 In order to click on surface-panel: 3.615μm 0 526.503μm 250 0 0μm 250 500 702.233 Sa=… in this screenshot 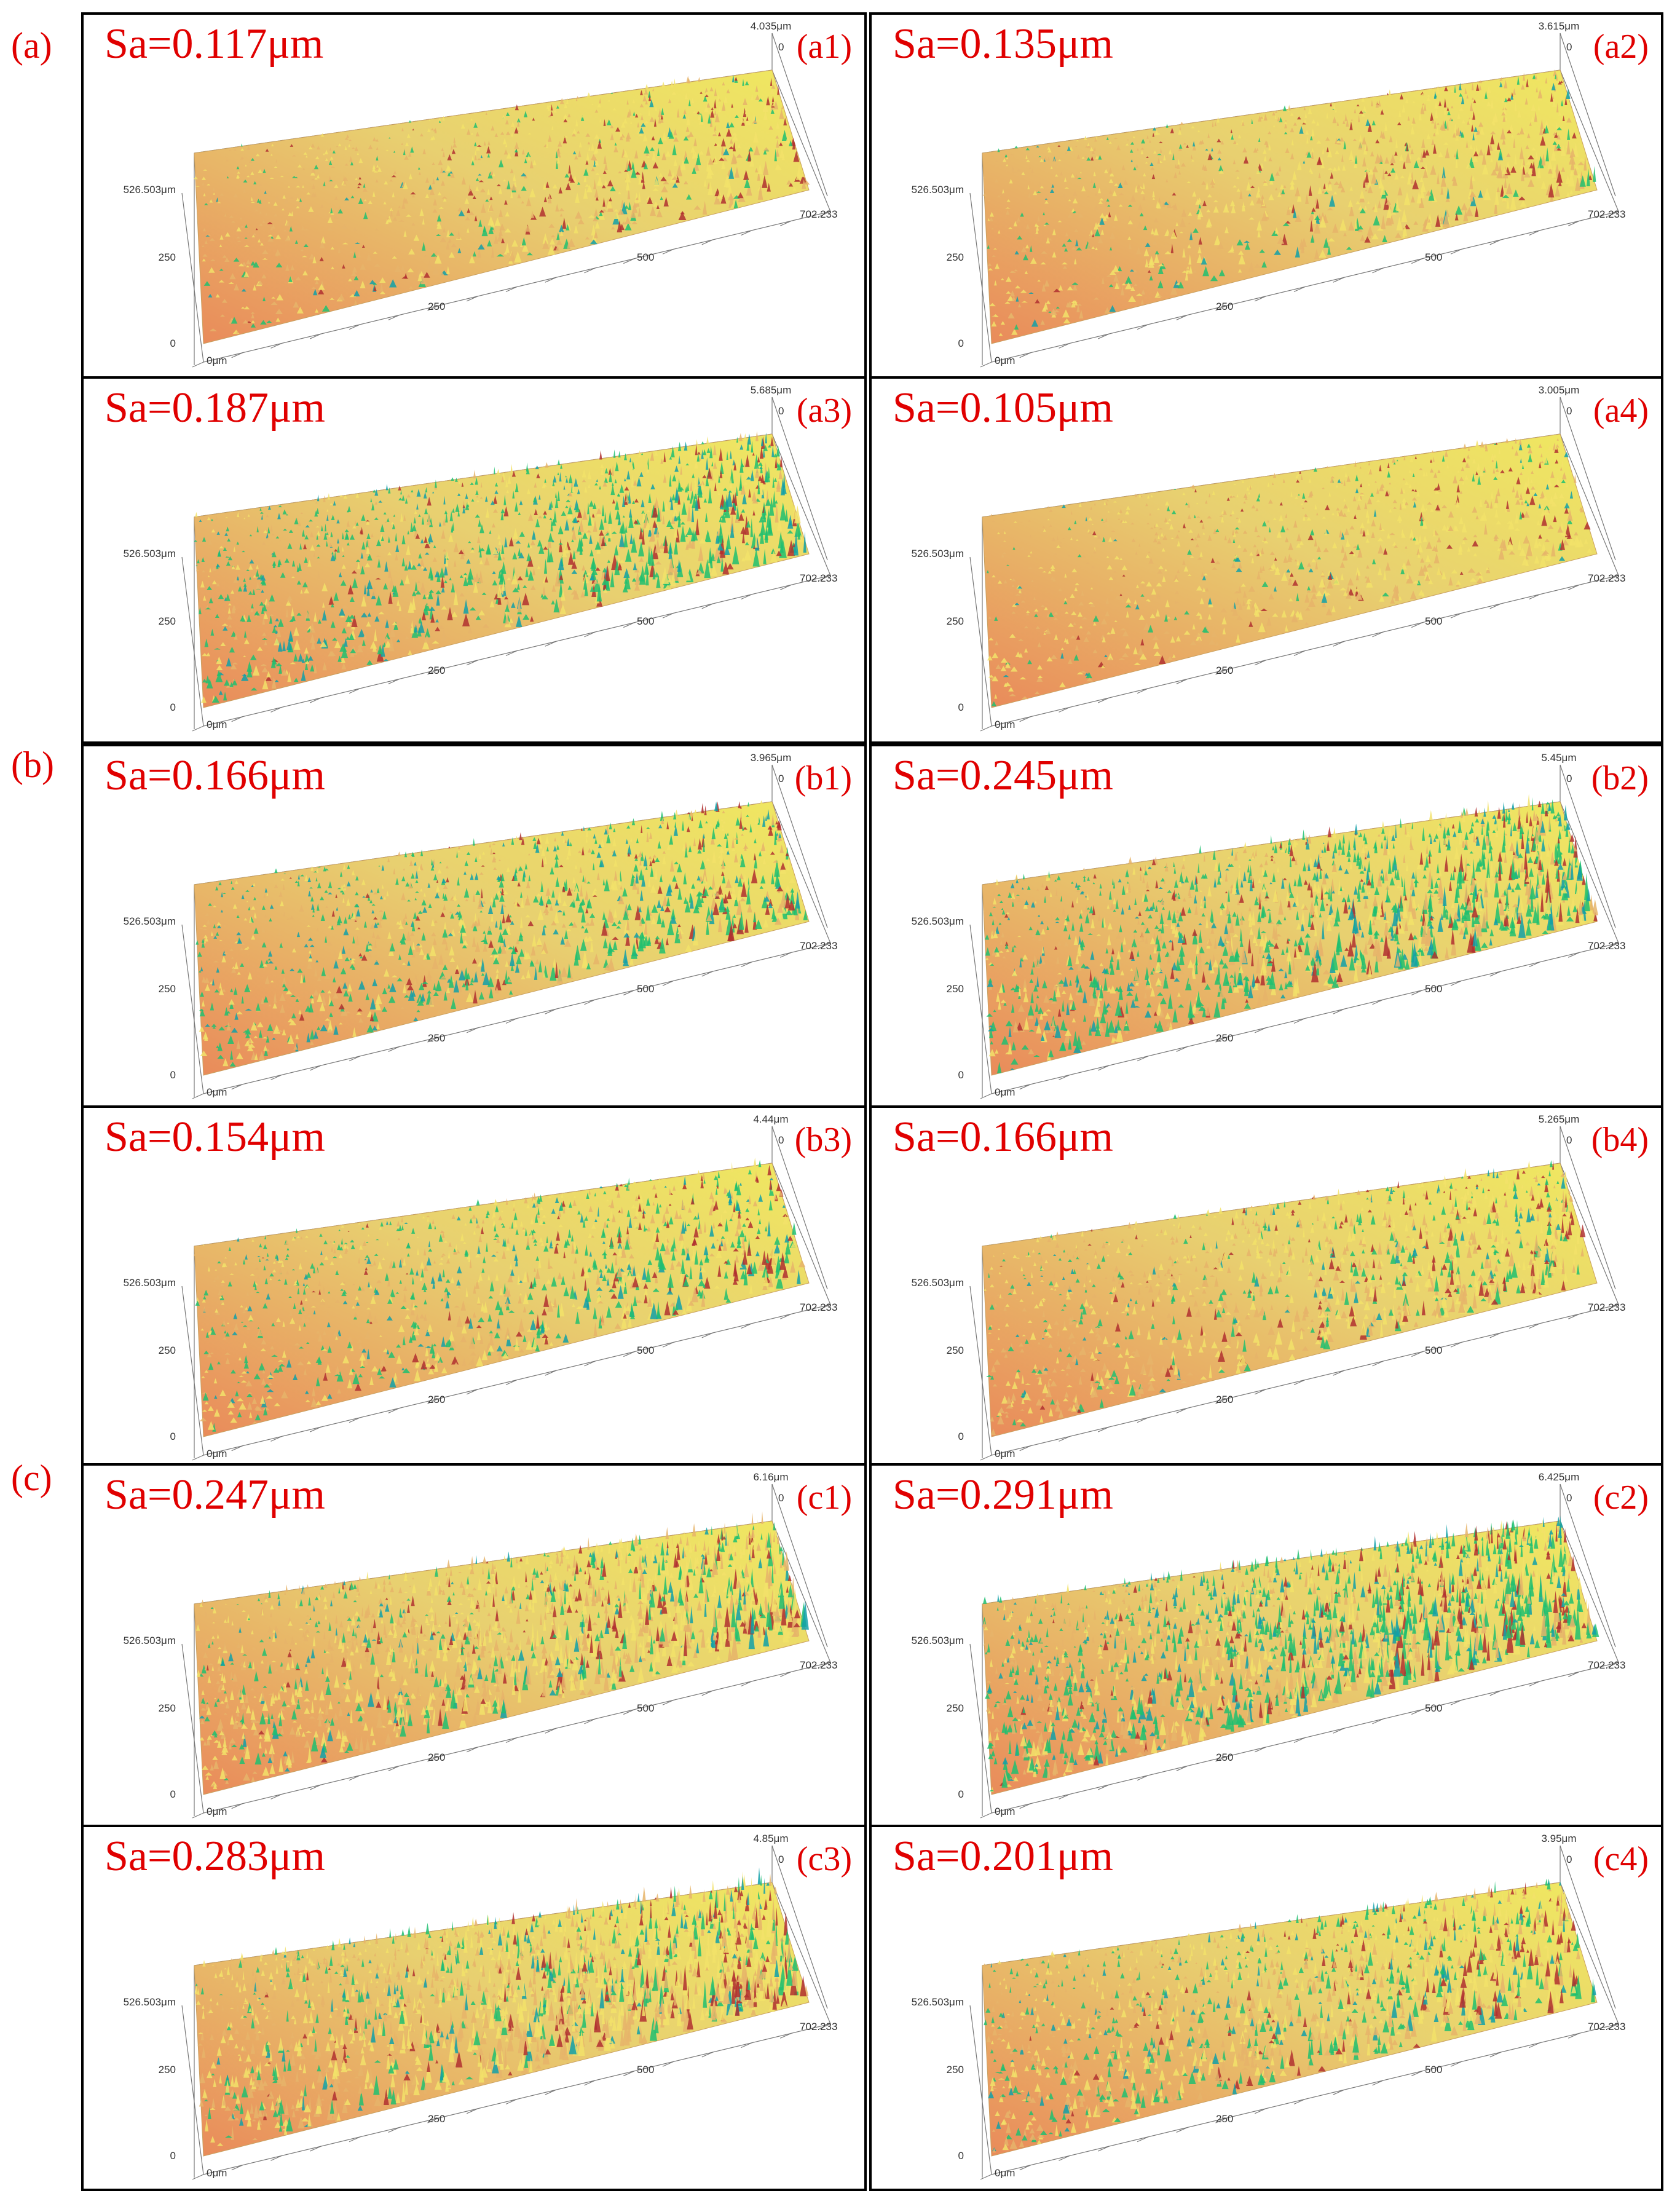, I will do `click(1266, 196)`.